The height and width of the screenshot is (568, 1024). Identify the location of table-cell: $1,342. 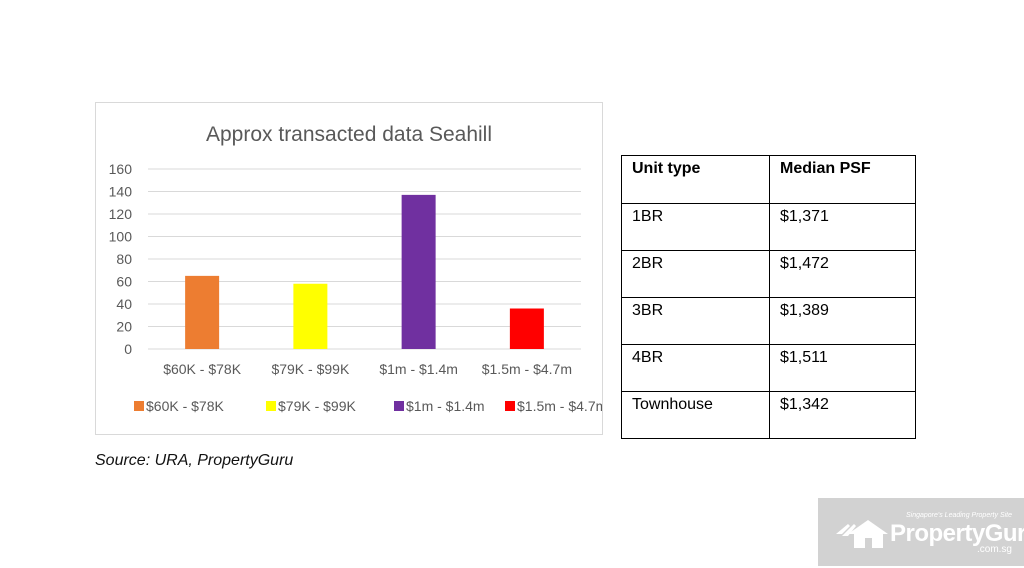
(842, 415).